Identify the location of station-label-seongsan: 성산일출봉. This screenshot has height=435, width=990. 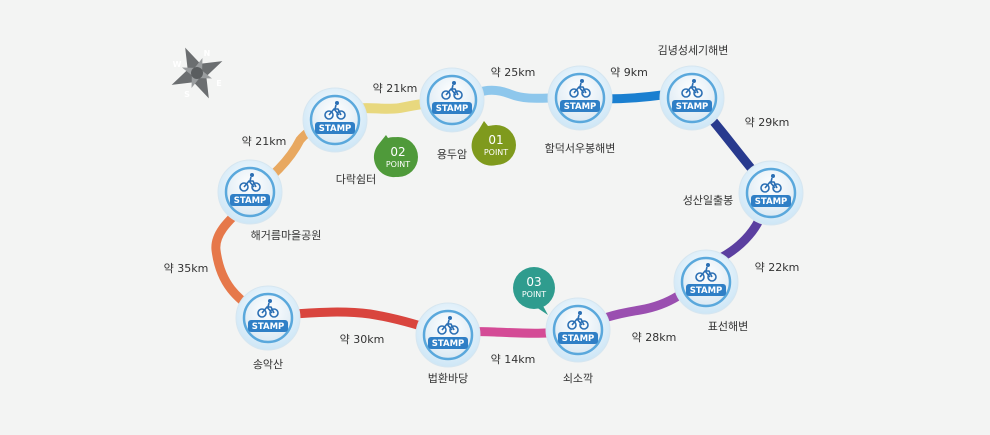
(708, 200).